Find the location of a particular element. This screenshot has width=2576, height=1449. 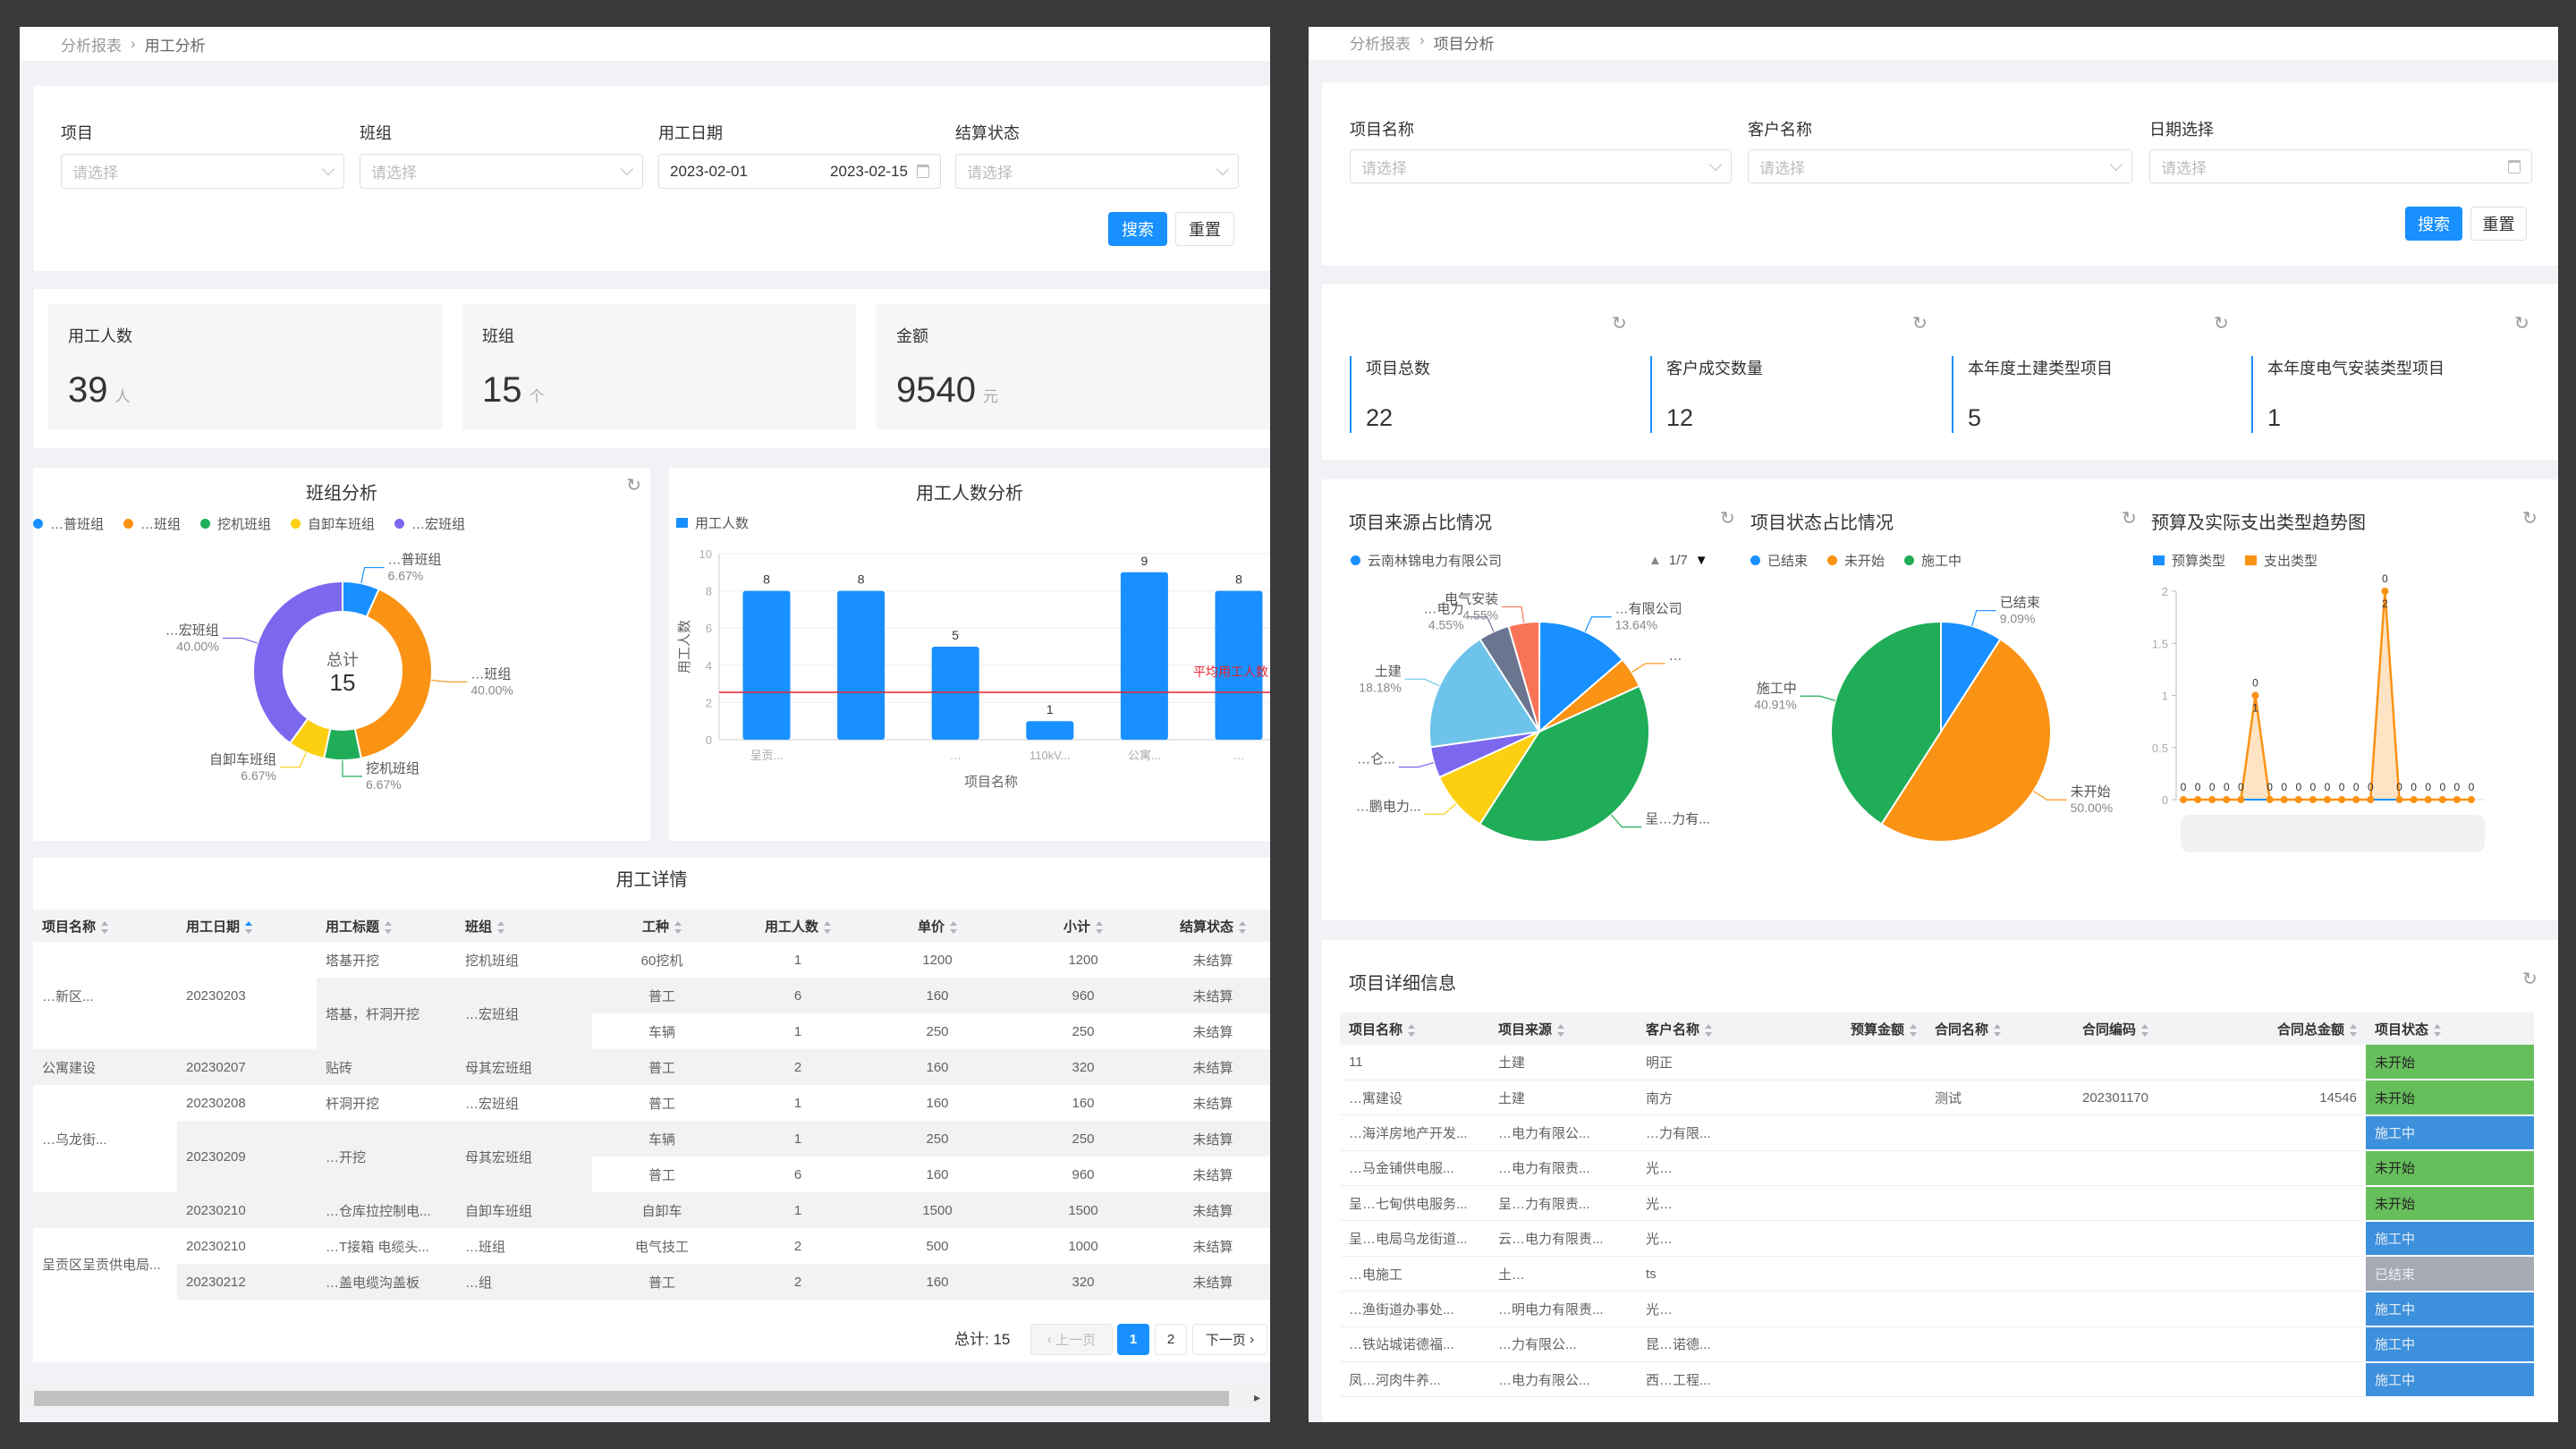

column-header: 合同总金额 is located at coordinates (2294, 1029).